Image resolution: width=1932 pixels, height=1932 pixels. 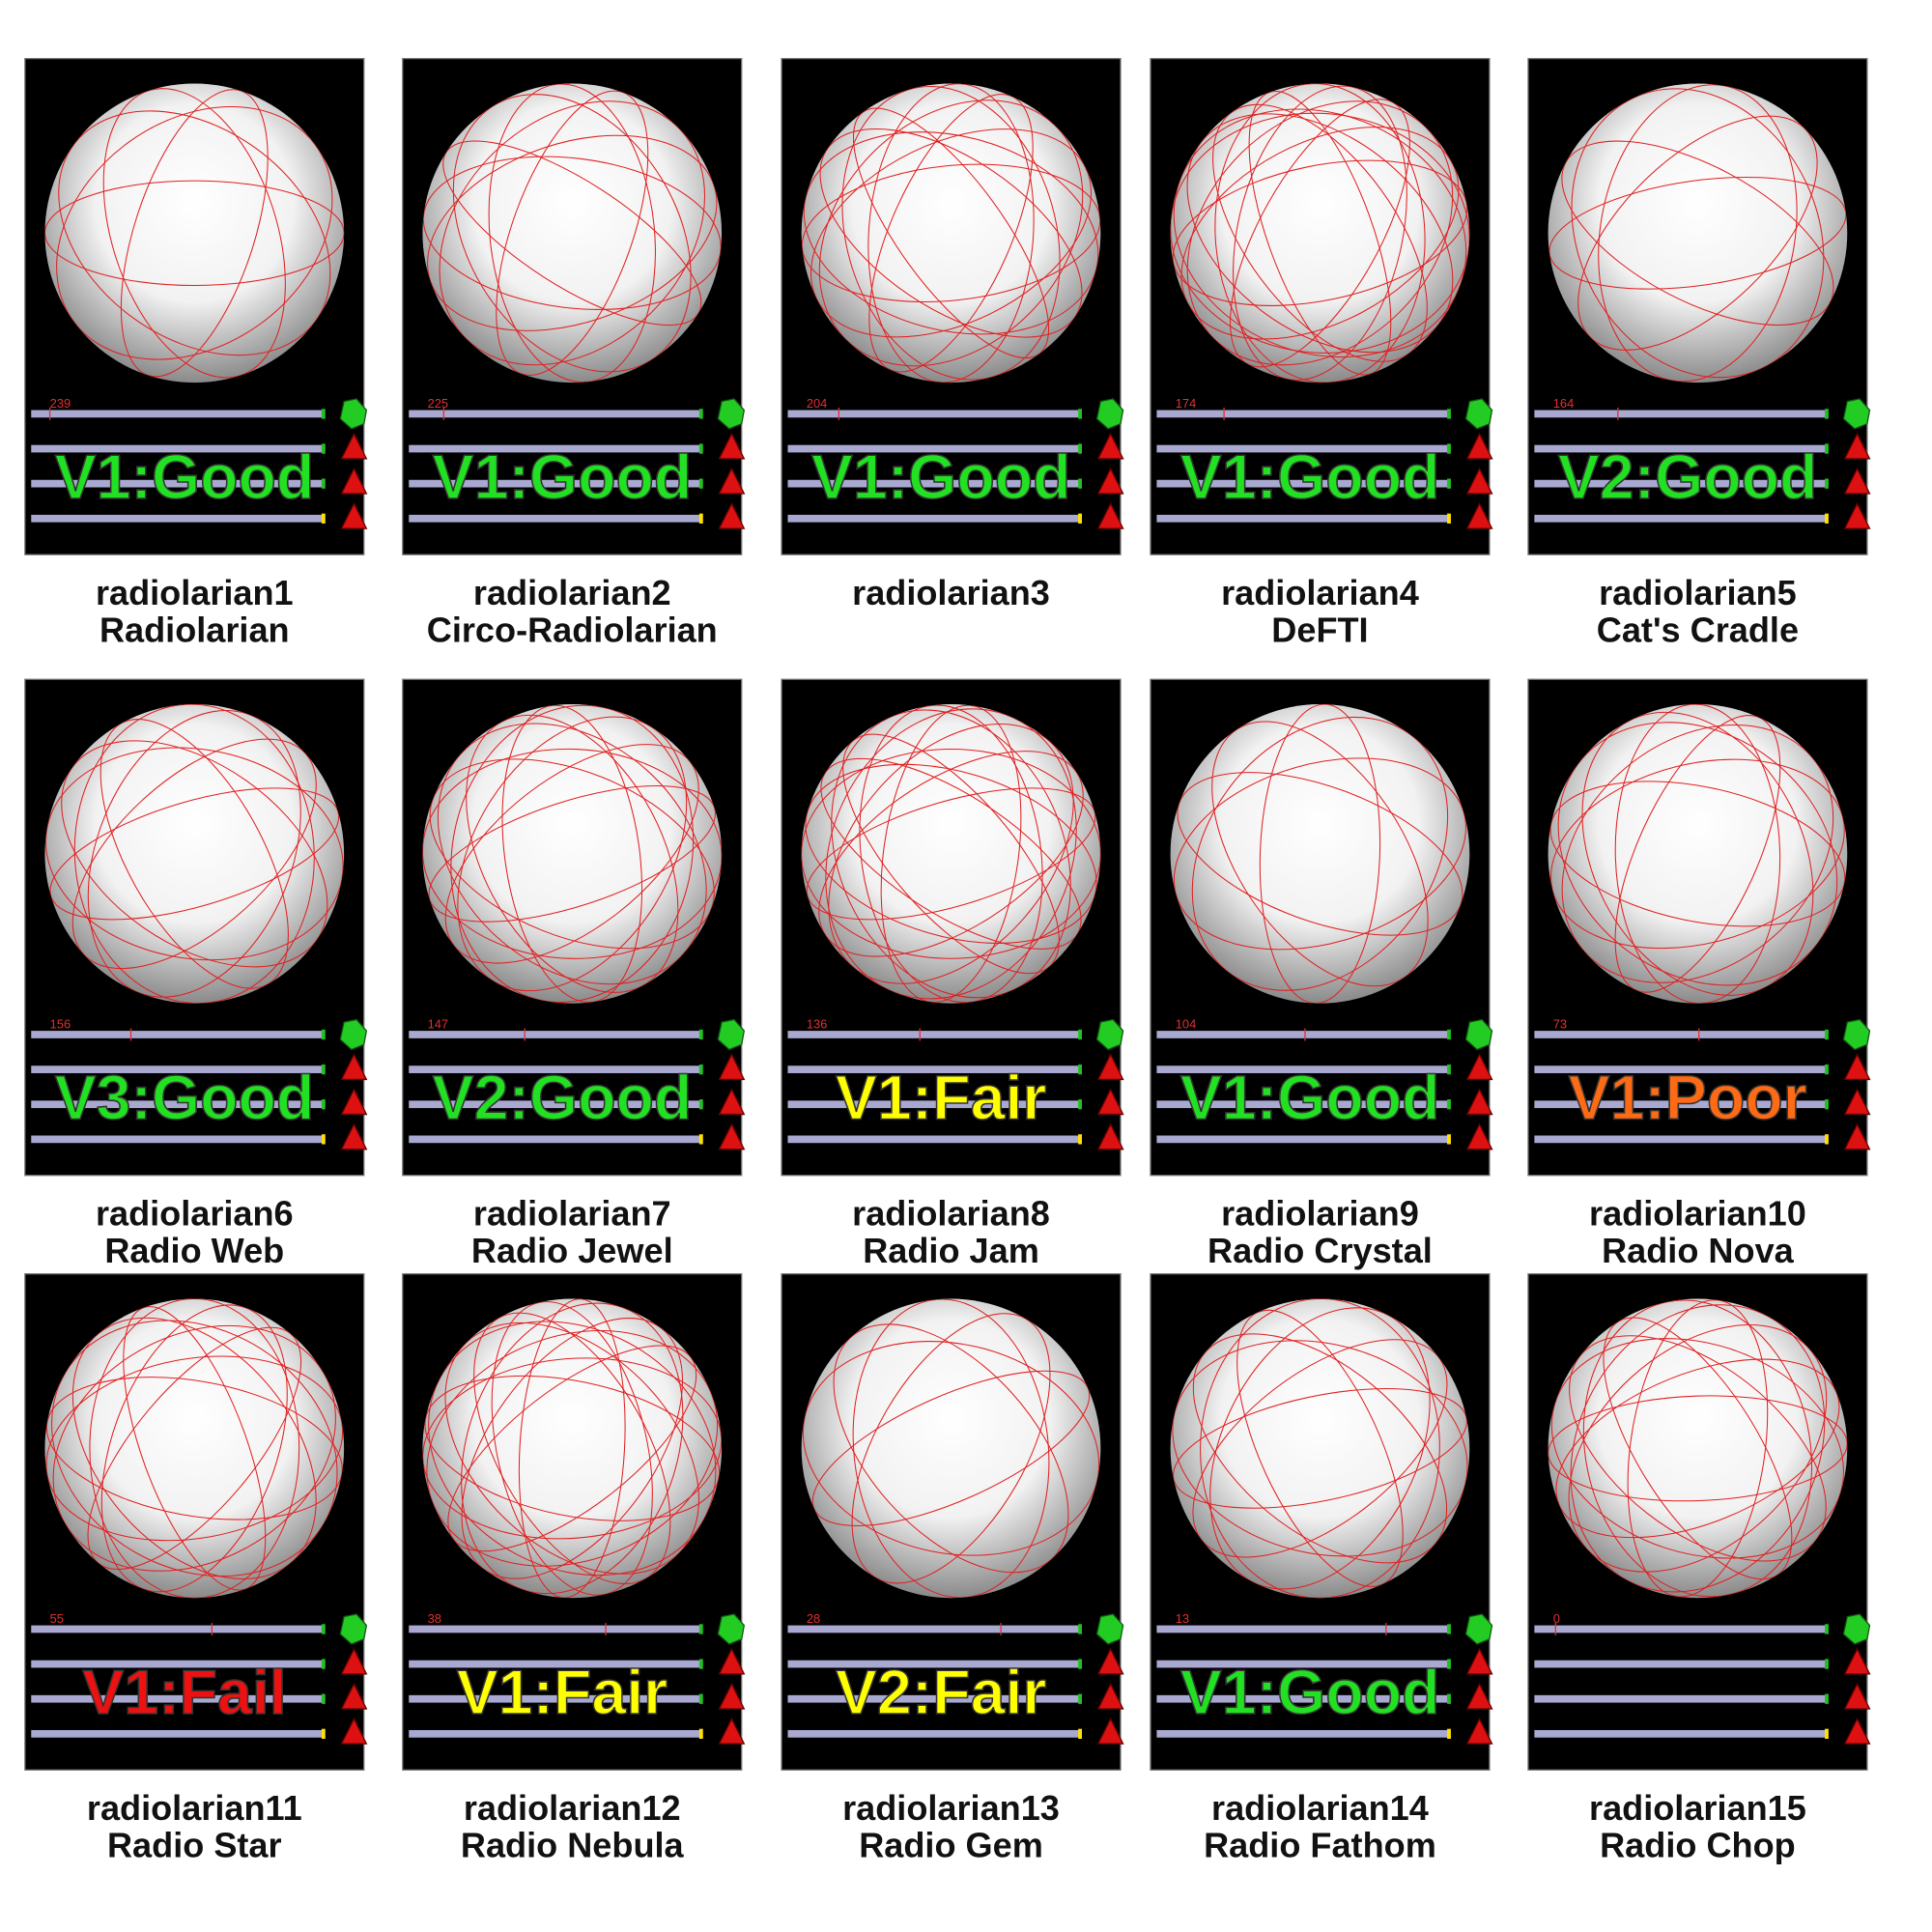 I want to click on panel-name: Radio Crystal, so click(x=1320, y=1250).